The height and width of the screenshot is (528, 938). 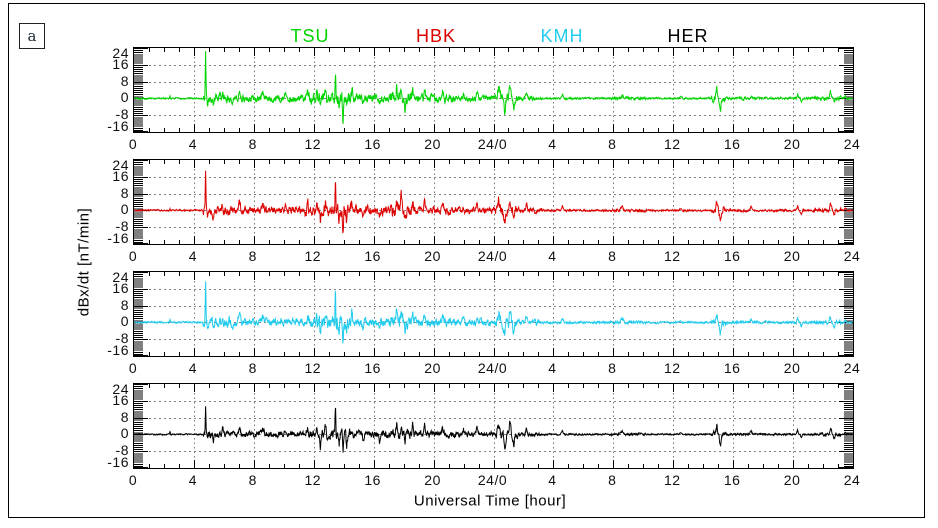 I want to click on subfigure-label-box: a, so click(x=32, y=36).